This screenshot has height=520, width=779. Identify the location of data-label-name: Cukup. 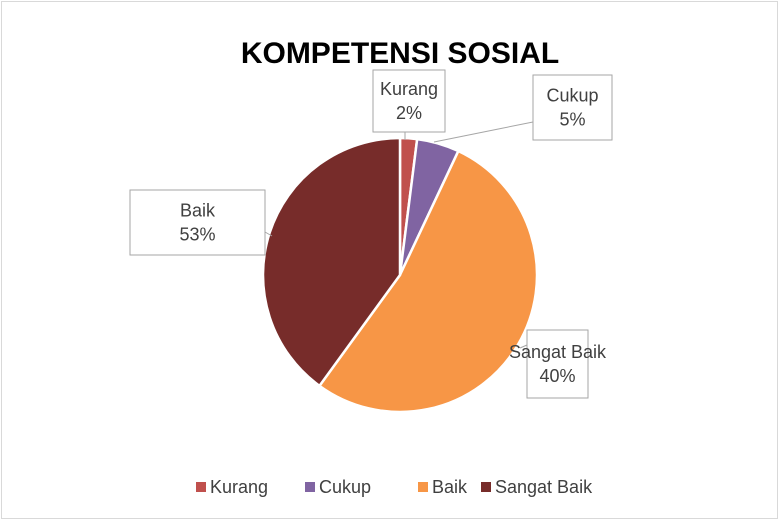
(572, 95).